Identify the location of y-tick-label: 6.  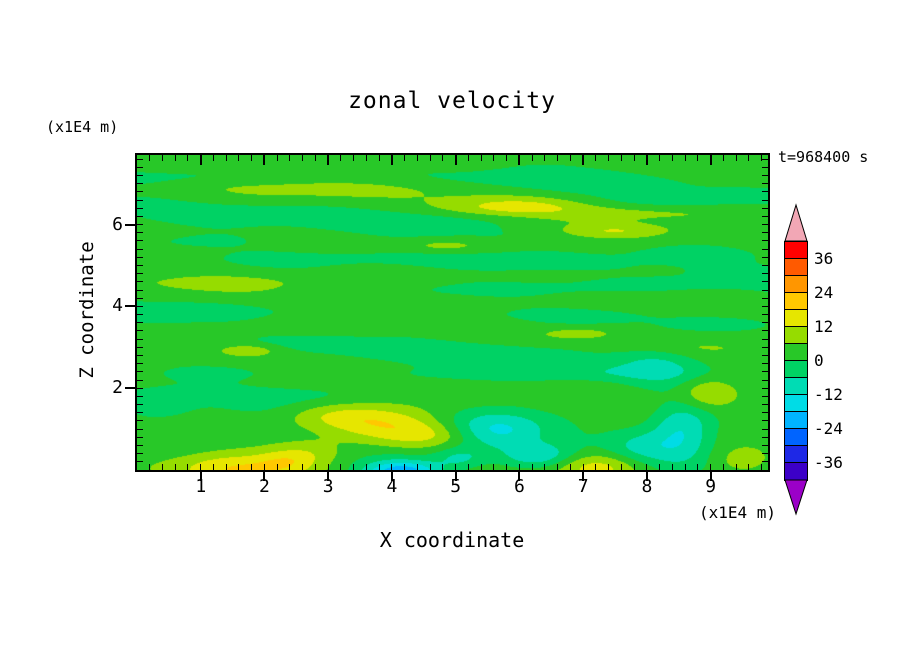
(117, 224).